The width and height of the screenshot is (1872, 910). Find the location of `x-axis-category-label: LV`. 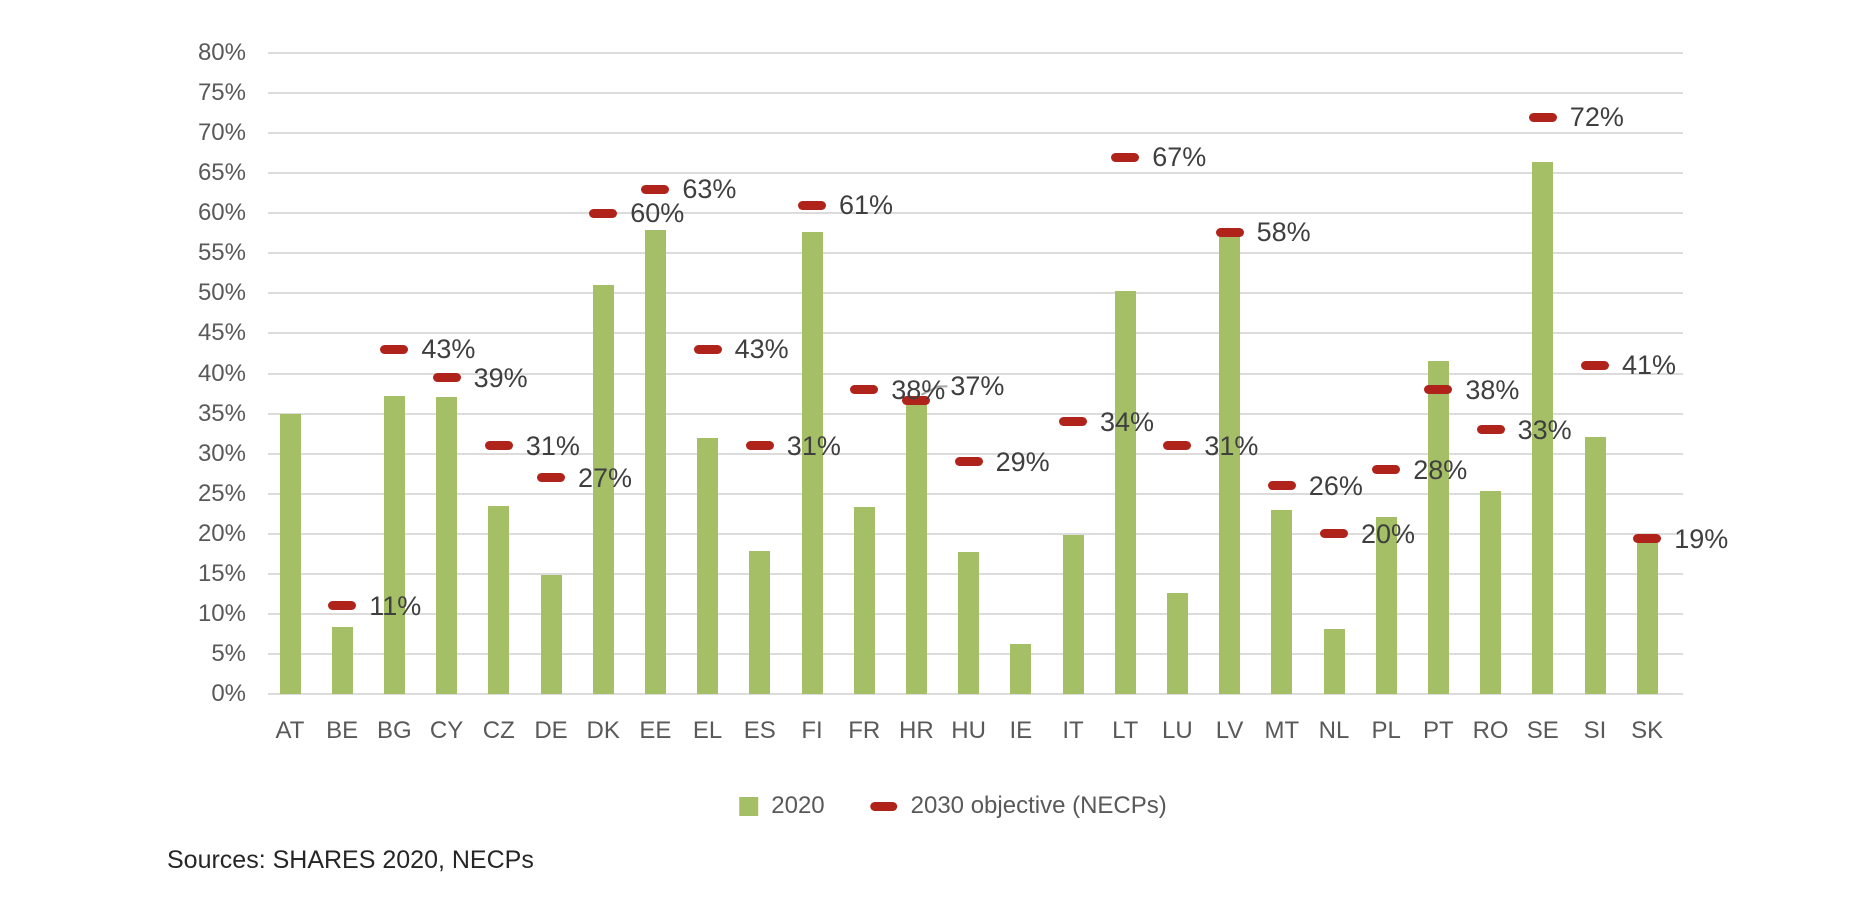

x-axis-category-label: LV is located at coordinates (1229, 730).